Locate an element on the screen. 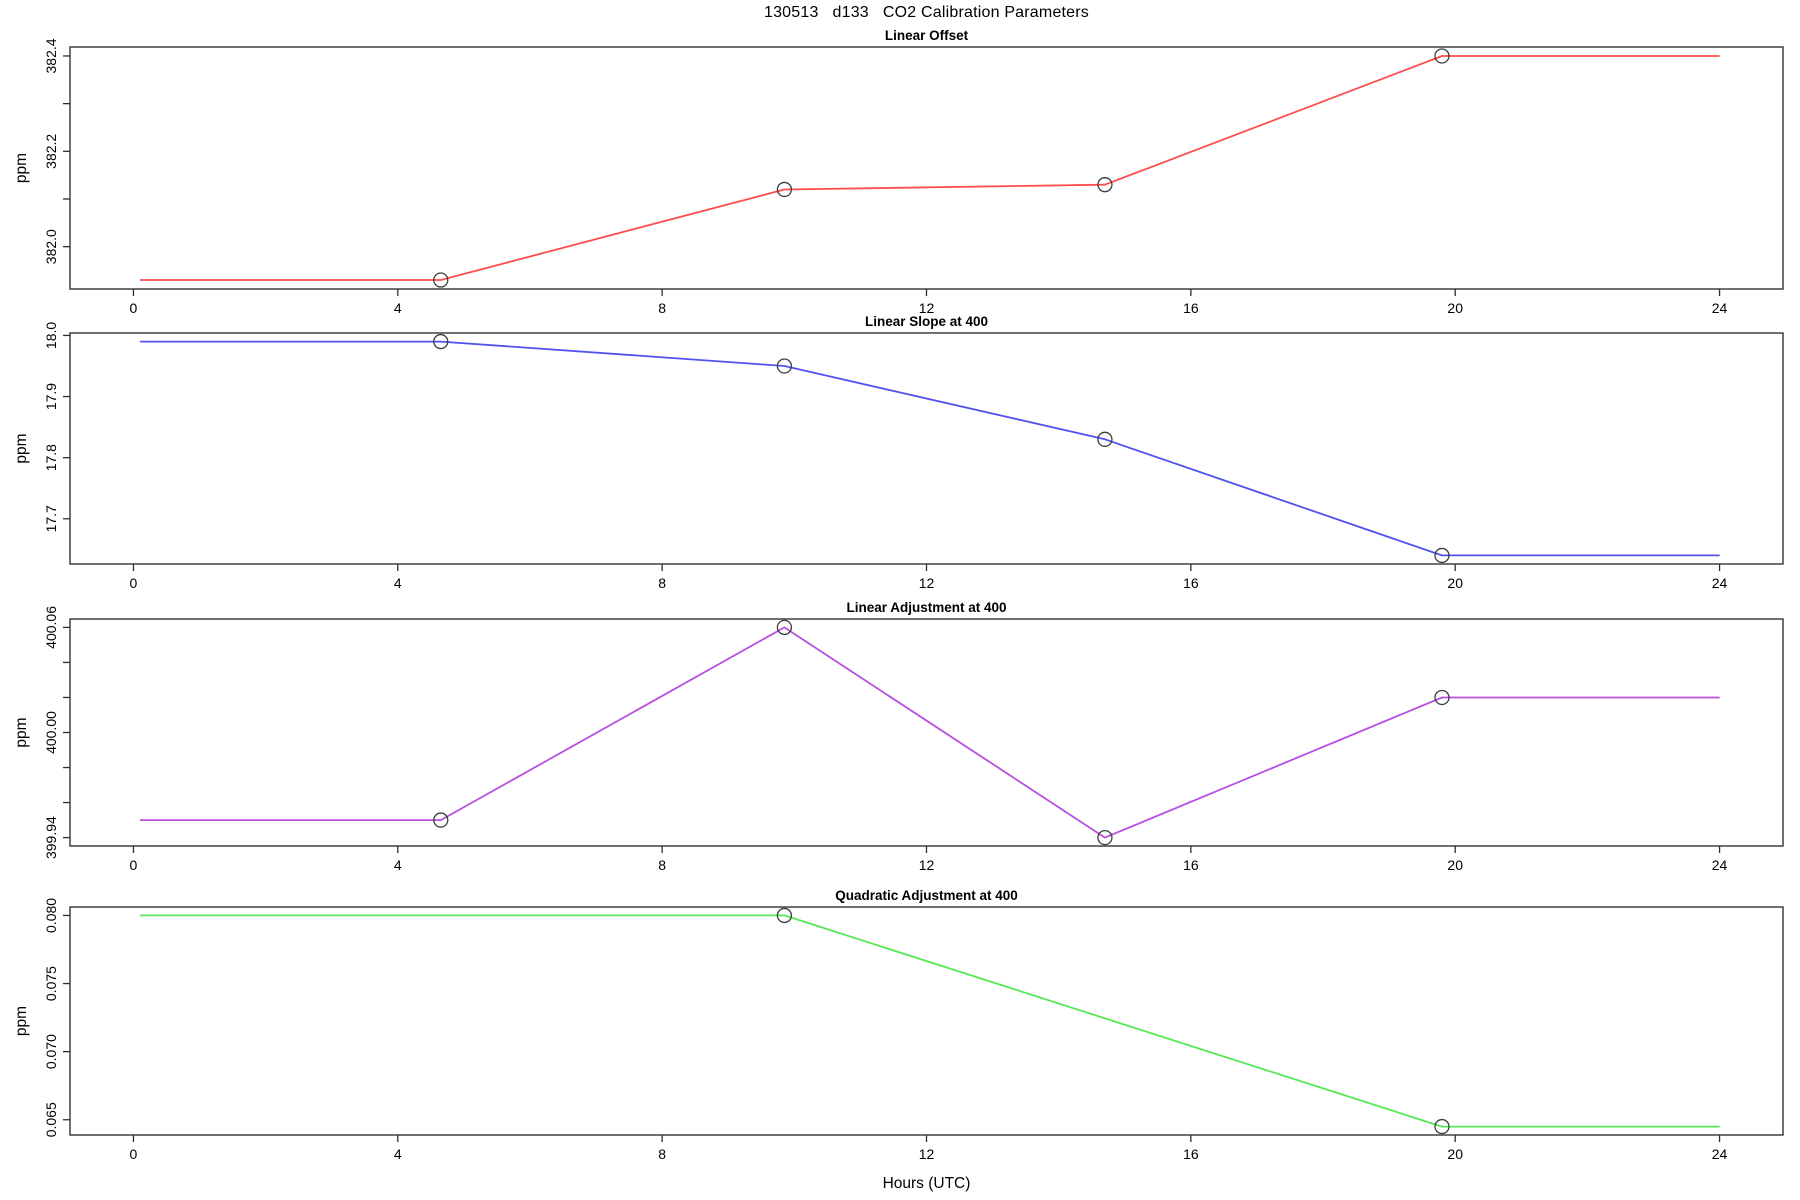 This screenshot has height=1200, width=1800. panel-title: Linear Offset is located at coordinates (927, 35).